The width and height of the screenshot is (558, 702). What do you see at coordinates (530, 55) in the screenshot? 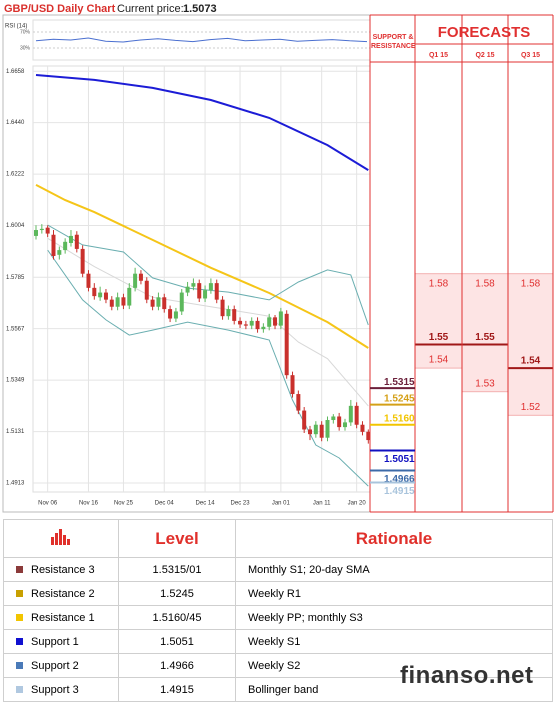
I see `forecast-column: Q3 15` at bounding box center [530, 55].